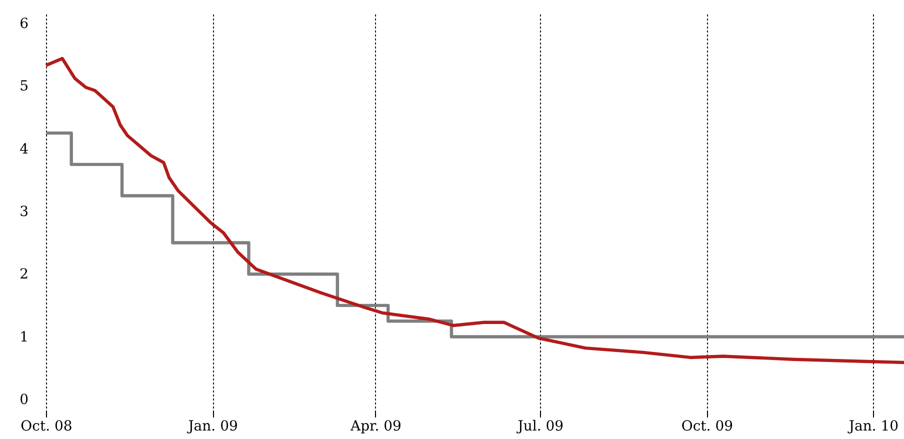 This screenshot has height=439, width=904. Describe the element at coordinates (24, 24) in the screenshot. I see `y-tick-label: 6` at that location.